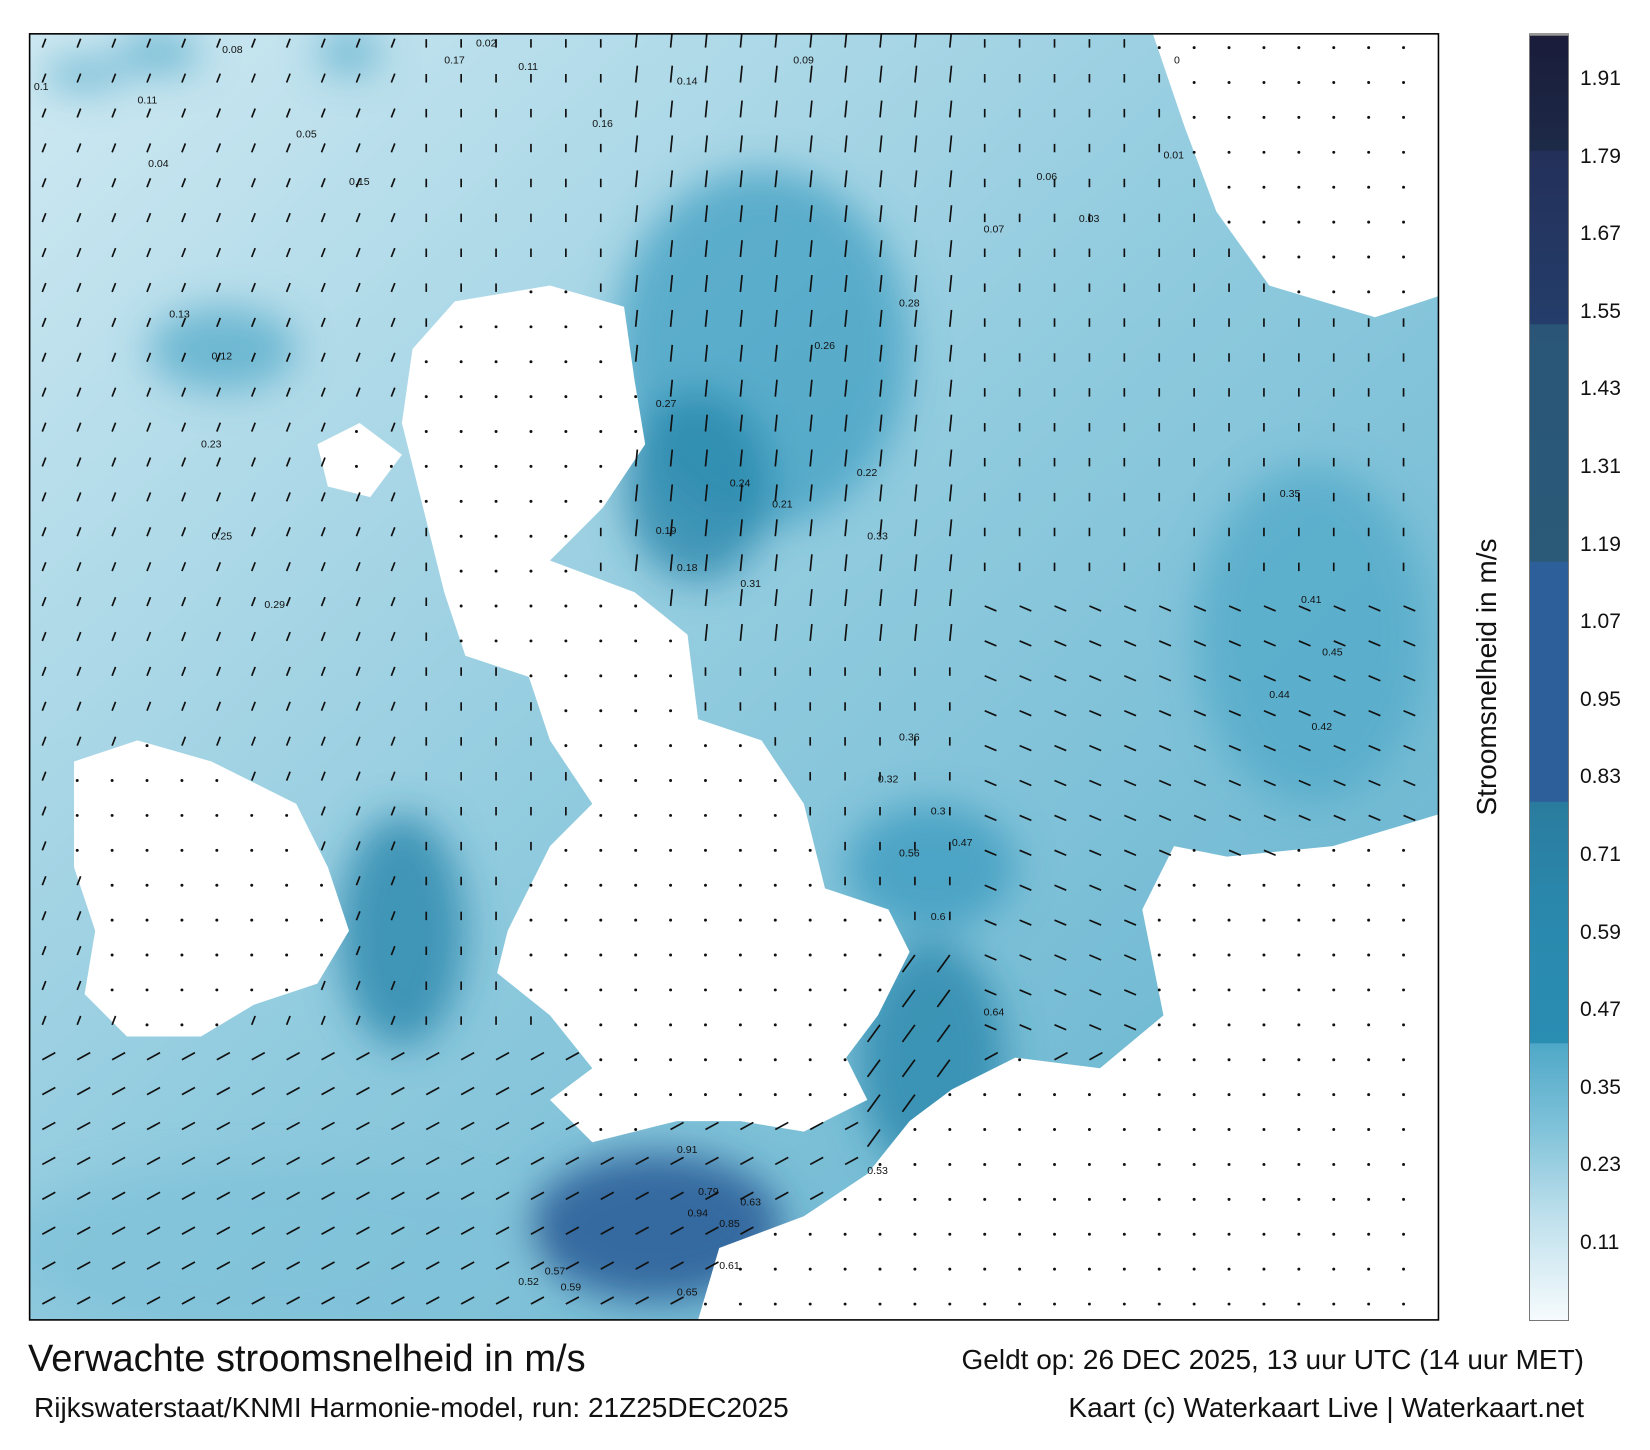 Image resolution: width=1650 pixels, height=1450 pixels. I want to click on speed-label: 0.35, so click(1290, 494).